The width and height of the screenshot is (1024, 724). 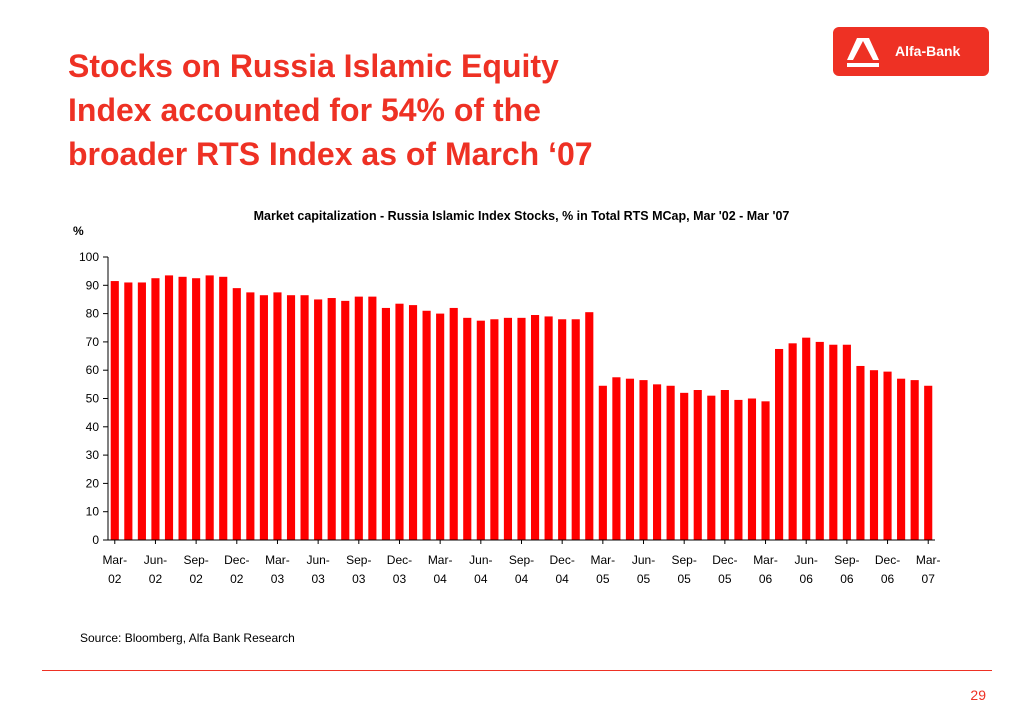 I want to click on y-tick-label: 10, so click(x=93, y=512).